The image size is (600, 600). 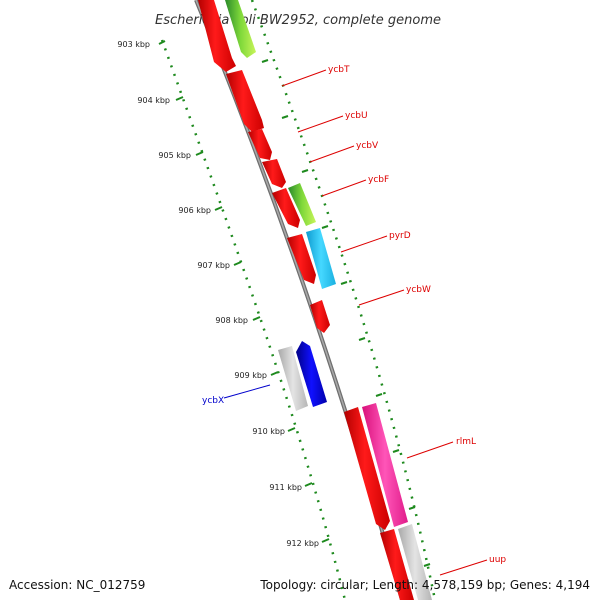 I want to click on tick-label: 909 kbp, so click(x=250, y=375).